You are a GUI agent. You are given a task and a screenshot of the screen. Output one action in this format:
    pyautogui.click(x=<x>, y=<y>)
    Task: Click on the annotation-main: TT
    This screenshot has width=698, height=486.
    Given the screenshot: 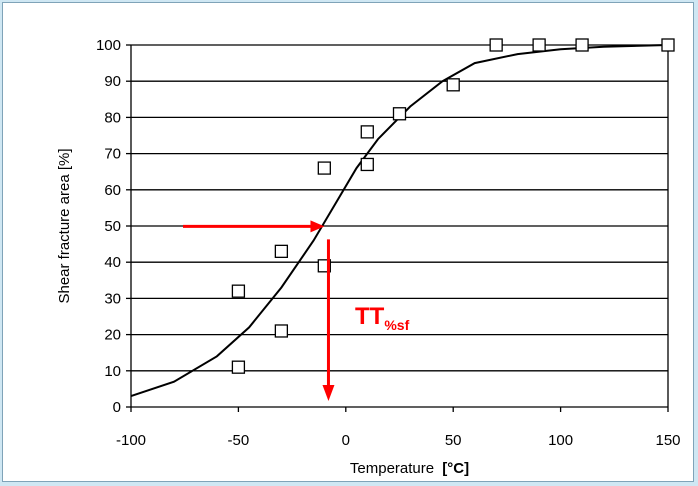 What is the action you would take?
    pyautogui.click(x=370, y=316)
    